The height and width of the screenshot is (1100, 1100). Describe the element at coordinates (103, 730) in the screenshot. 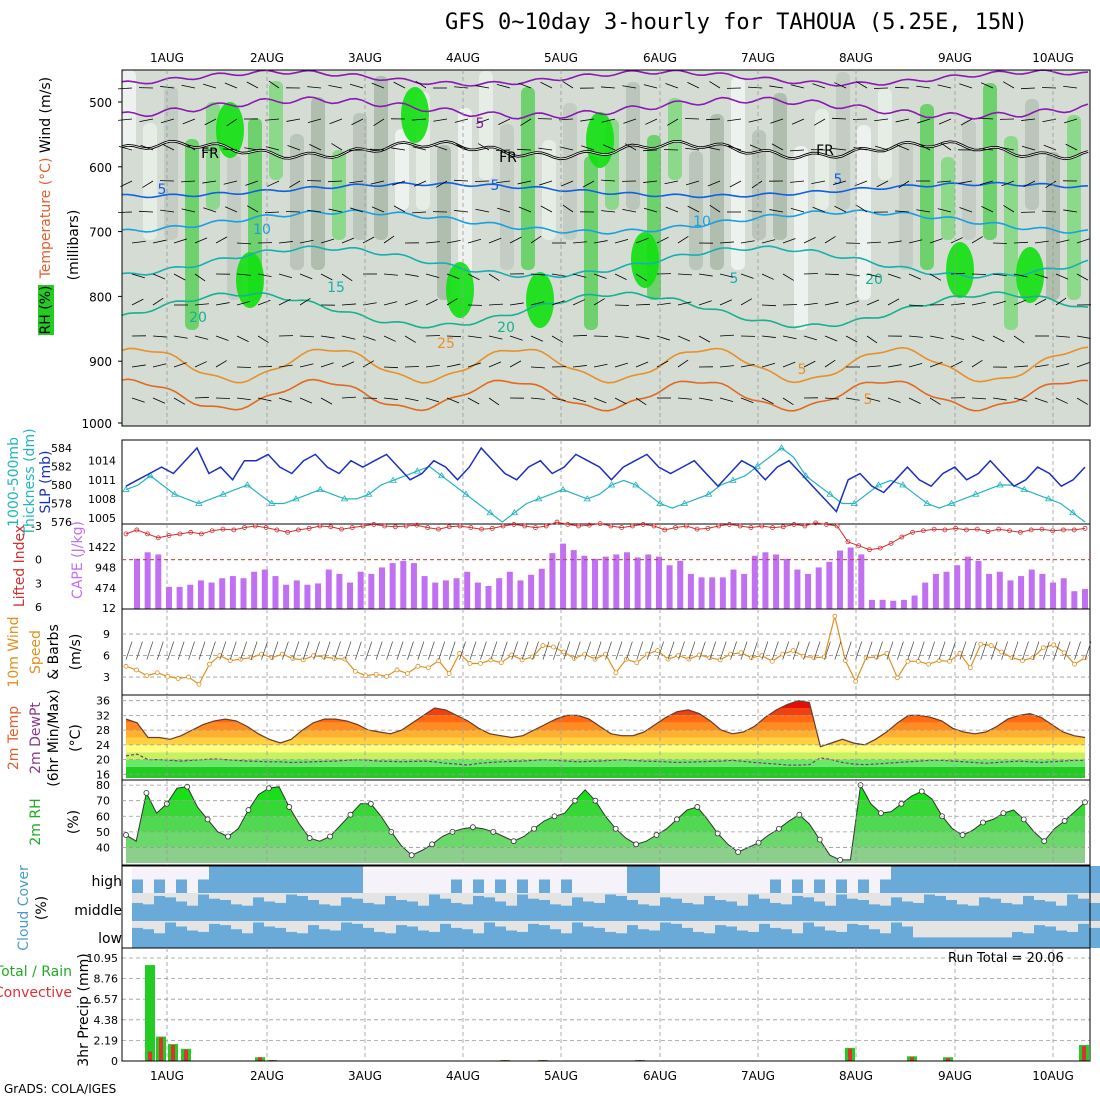

I see `temp-tick-28: 28` at that location.